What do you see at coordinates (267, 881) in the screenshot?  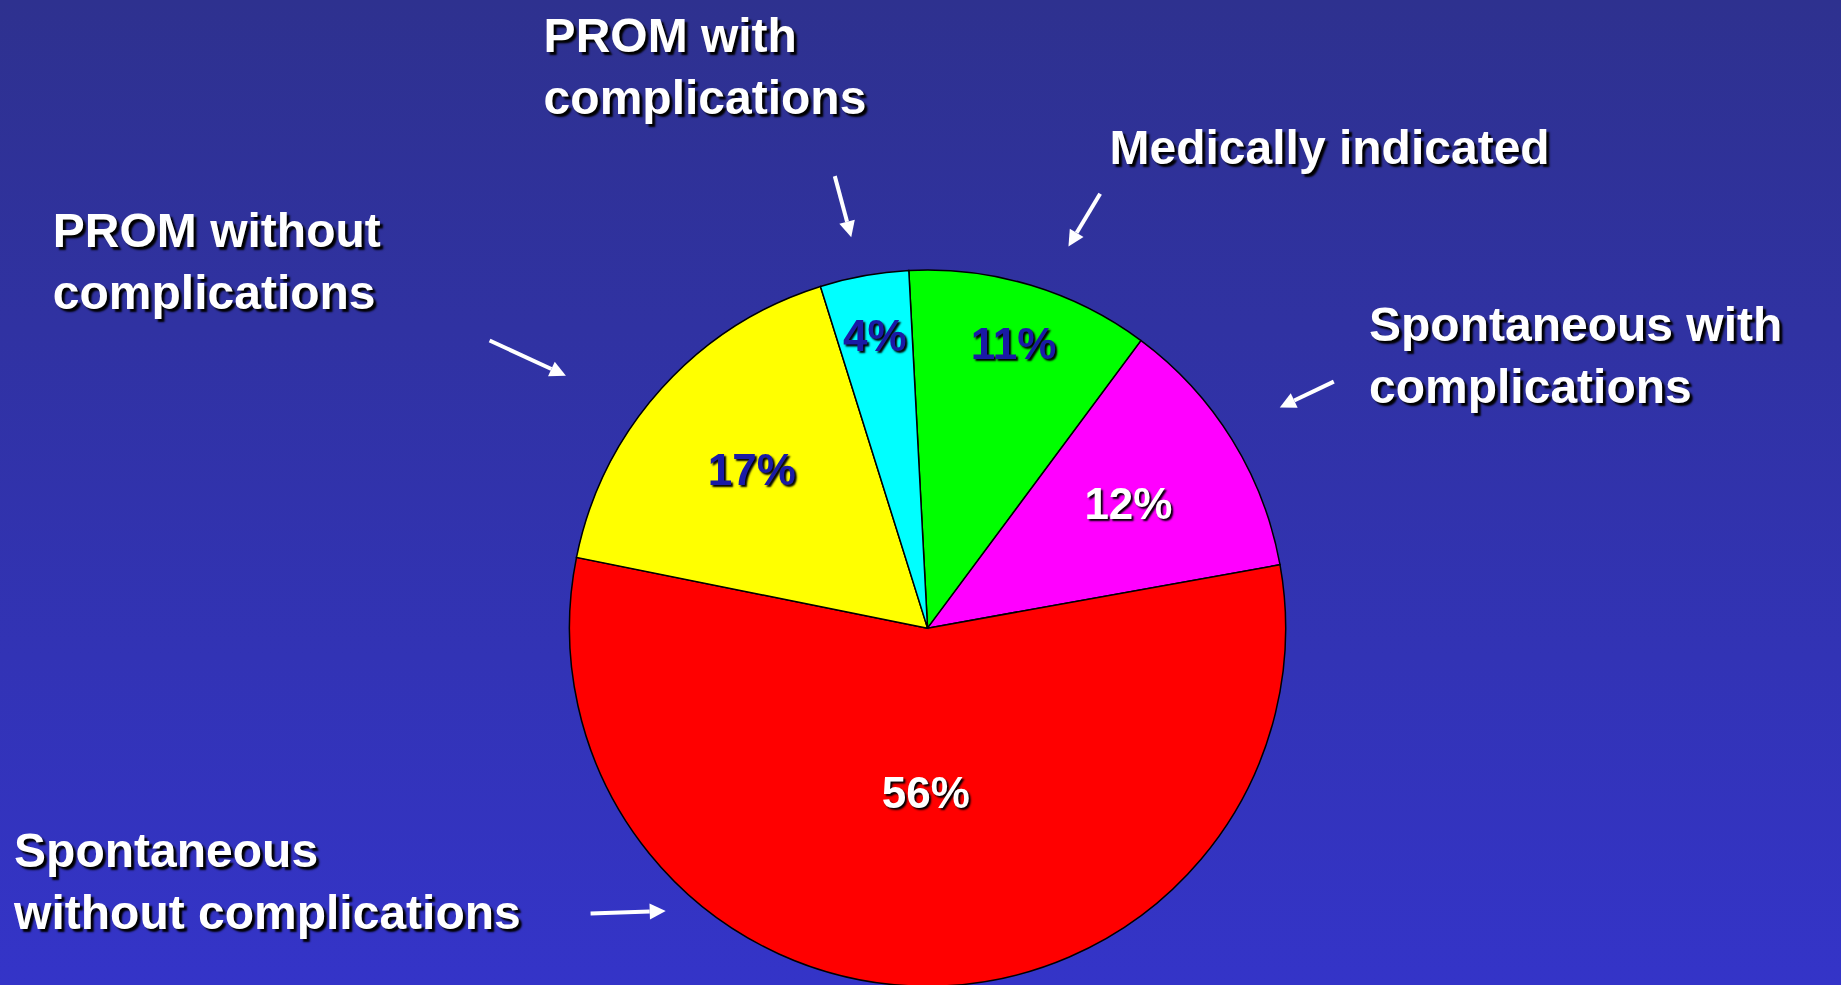 I see `slice-label: Spontaneous without complications` at bounding box center [267, 881].